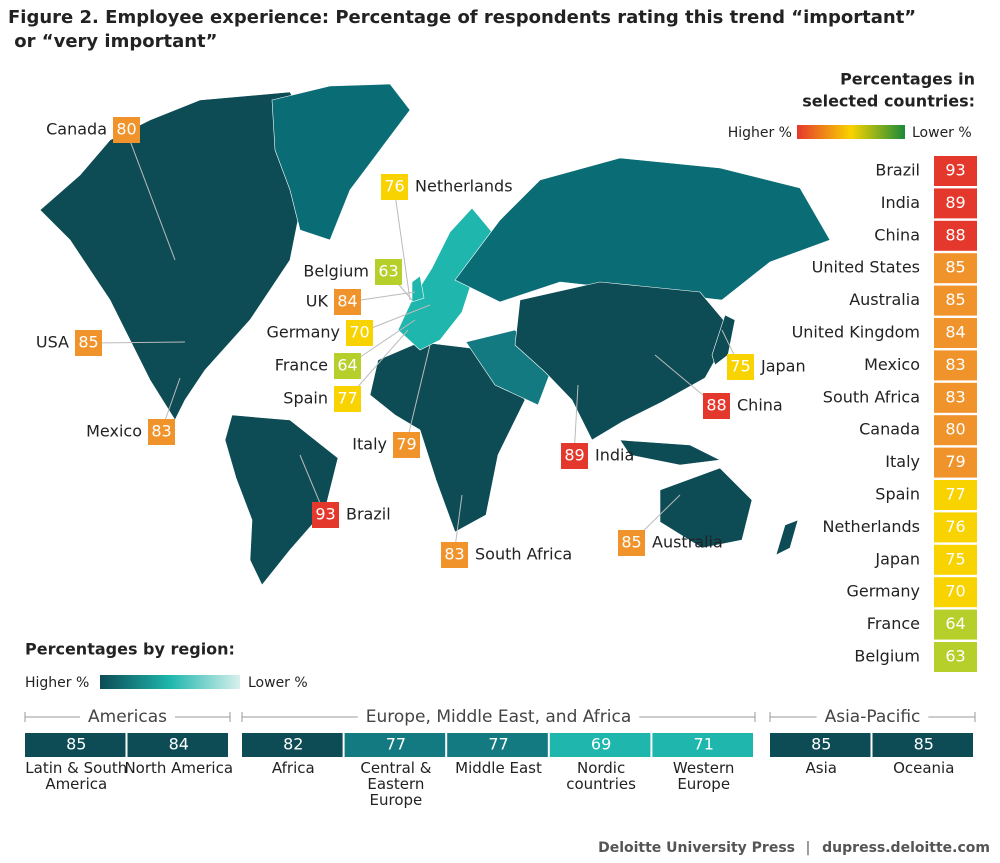 The image size is (1000, 863). What do you see at coordinates (317, 301) in the screenshot?
I see `map-country: UK` at bounding box center [317, 301].